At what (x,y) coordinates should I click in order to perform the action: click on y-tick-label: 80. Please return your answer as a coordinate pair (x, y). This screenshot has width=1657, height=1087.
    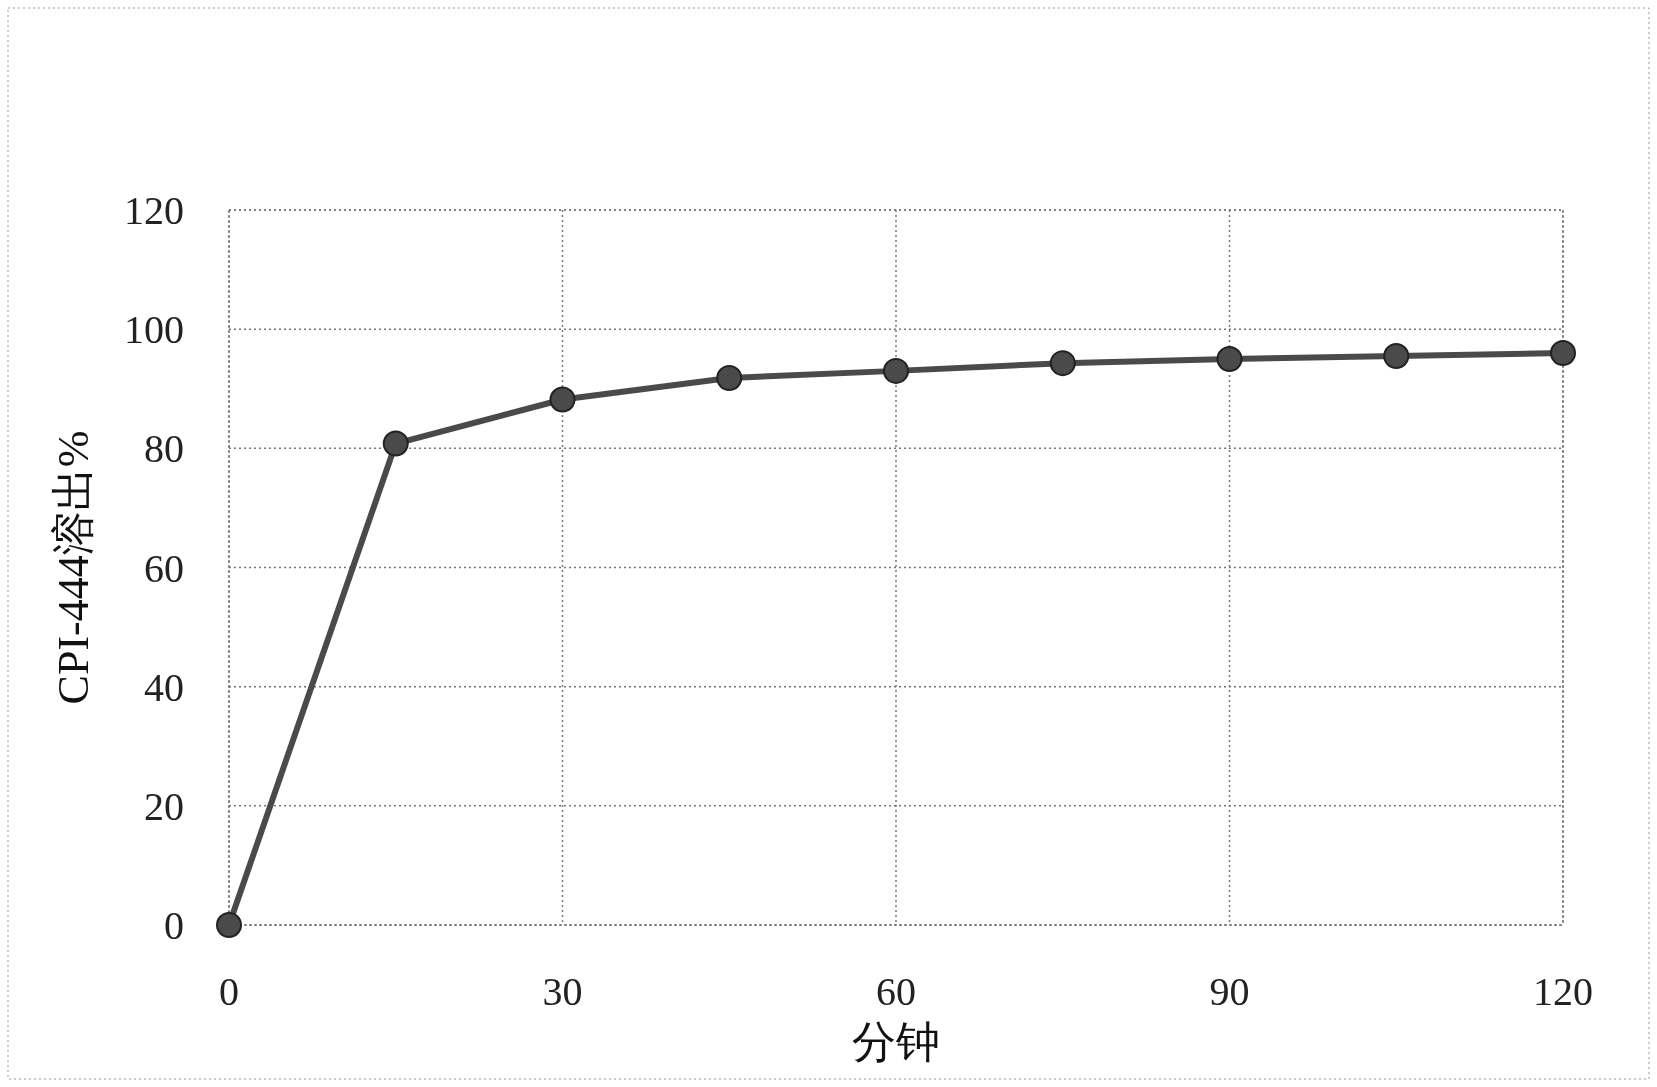
    Looking at the image, I should click on (164, 449).